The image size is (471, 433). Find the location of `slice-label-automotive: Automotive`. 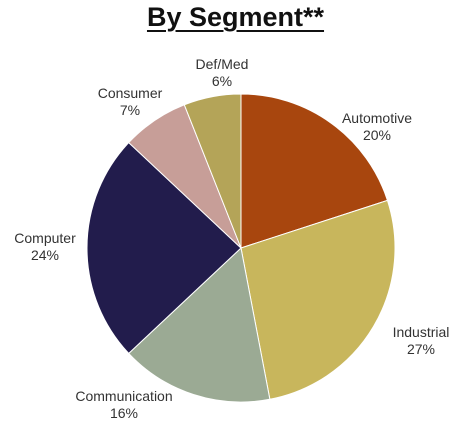

slice-label-automotive: Automotive is located at coordinates (377, 118).